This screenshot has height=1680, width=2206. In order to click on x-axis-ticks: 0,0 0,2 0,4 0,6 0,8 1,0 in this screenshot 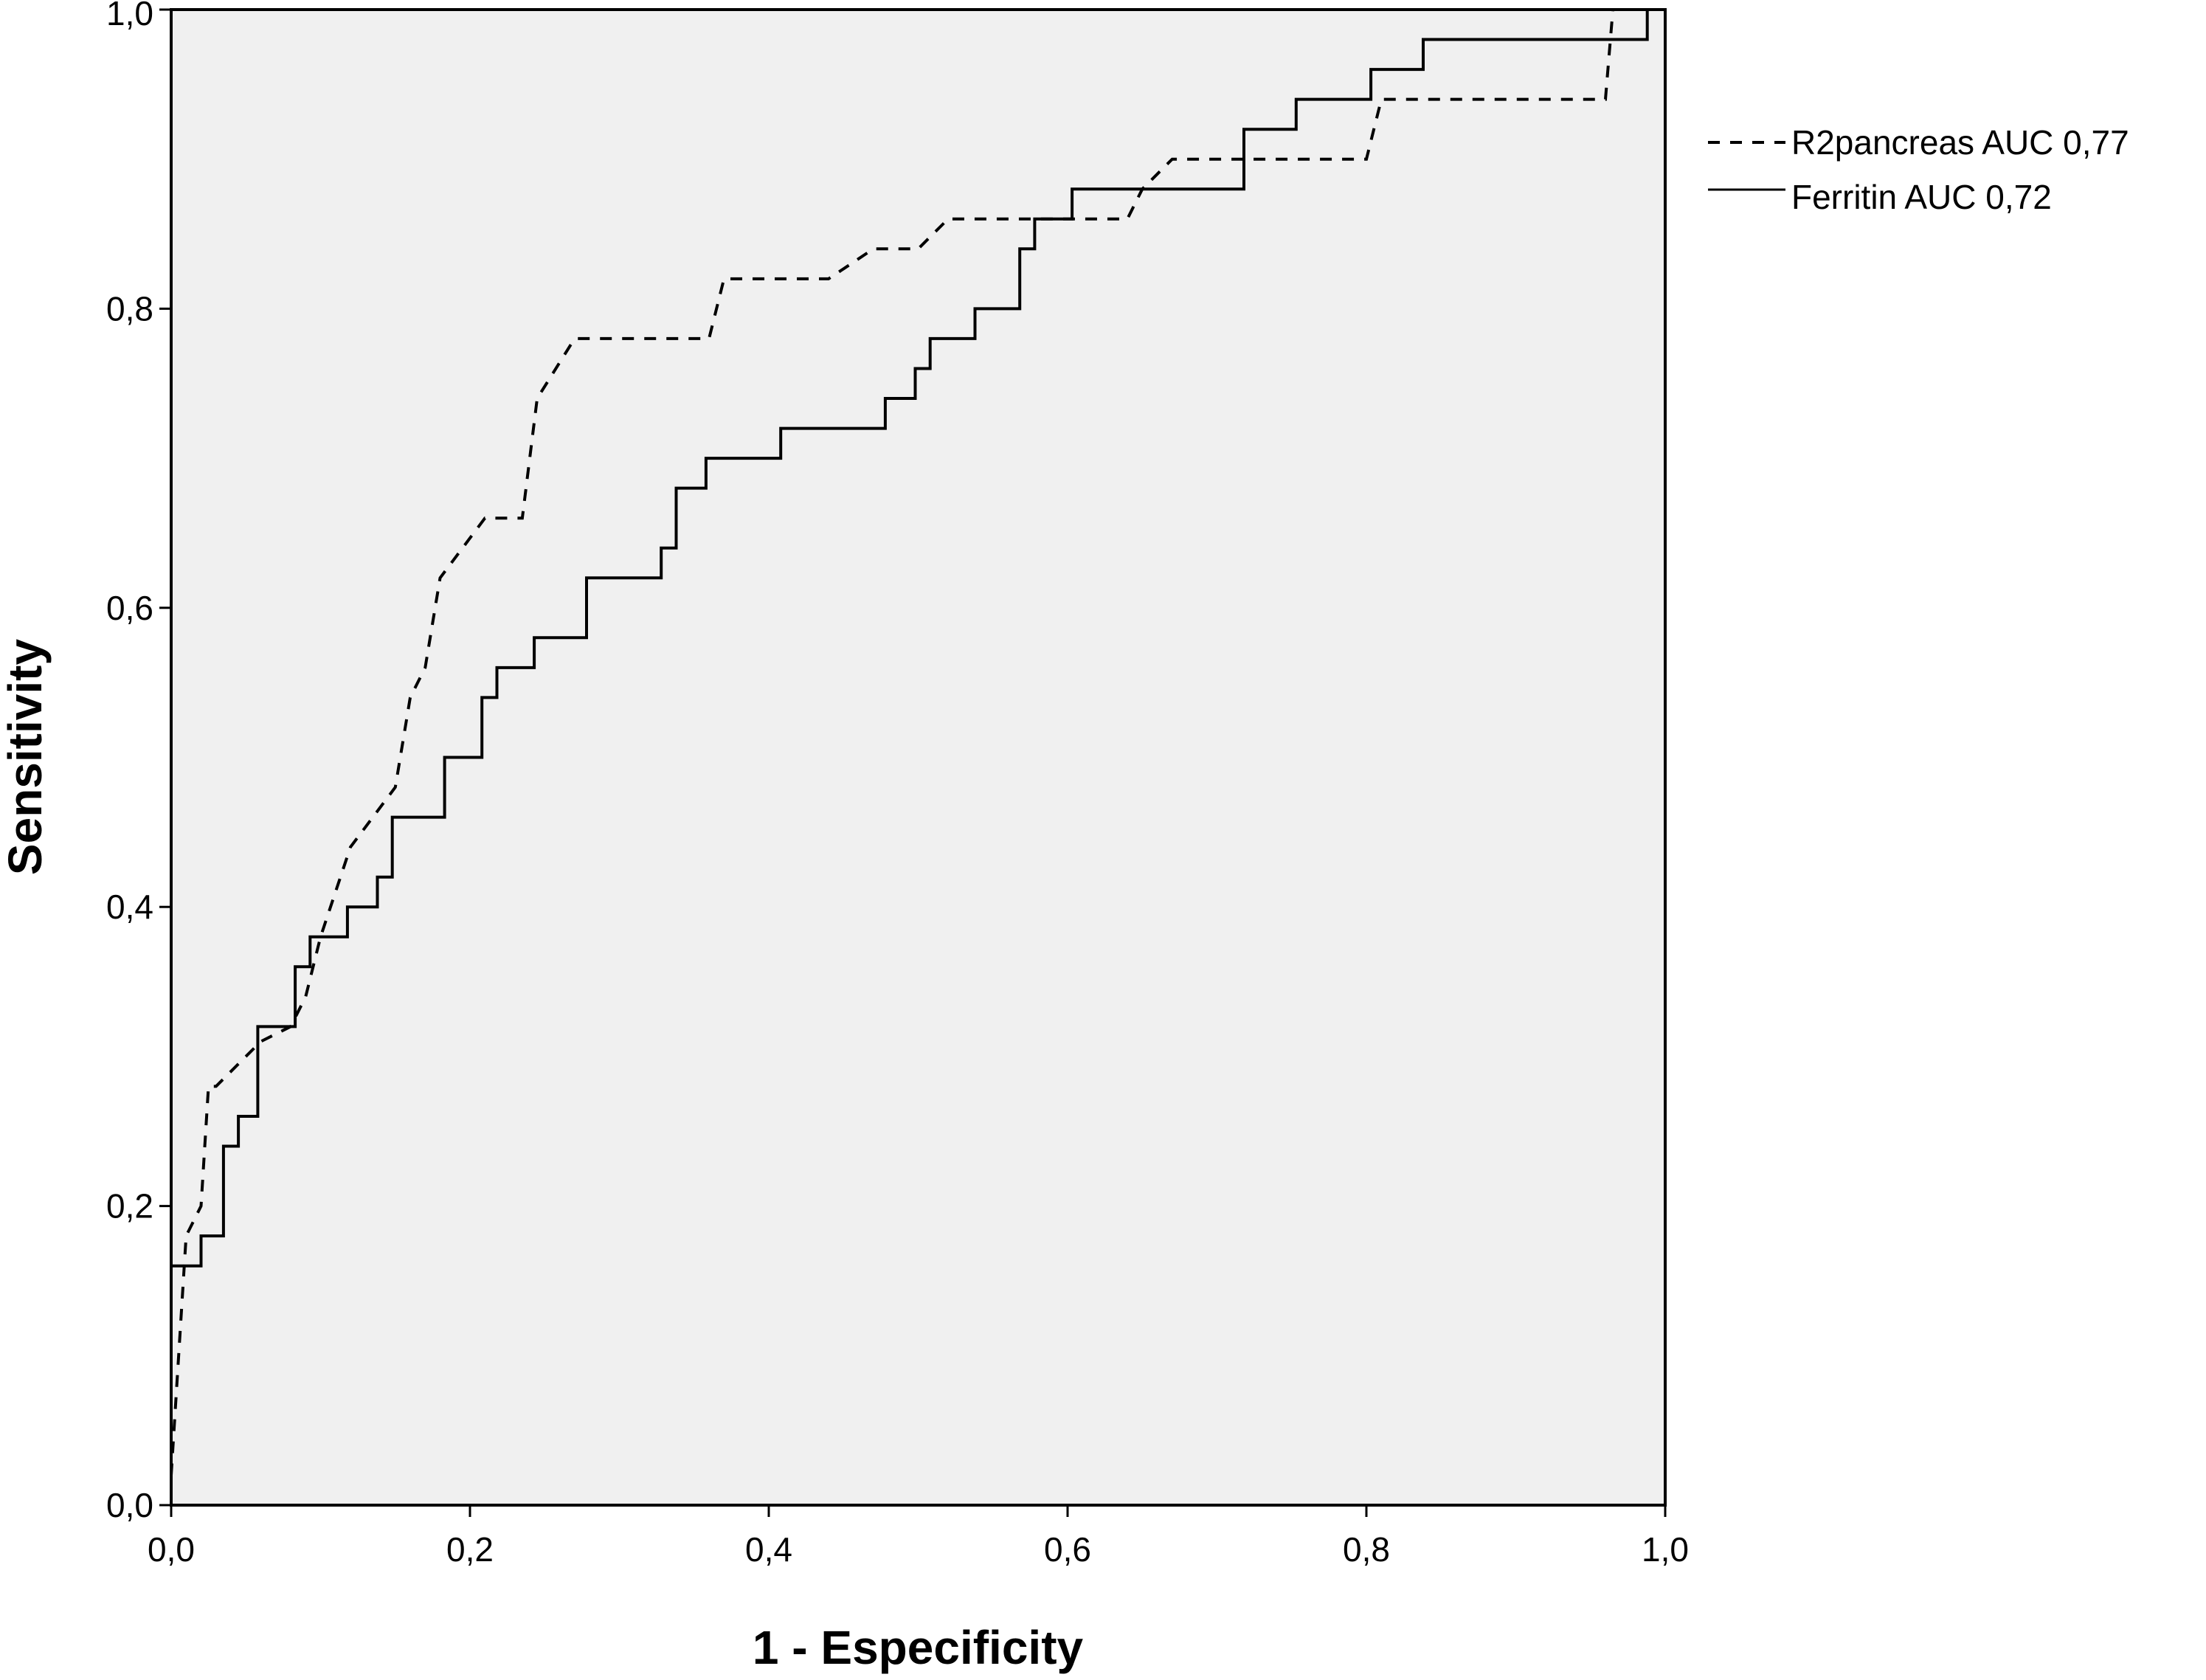, I will do `click(918, 1537)`.